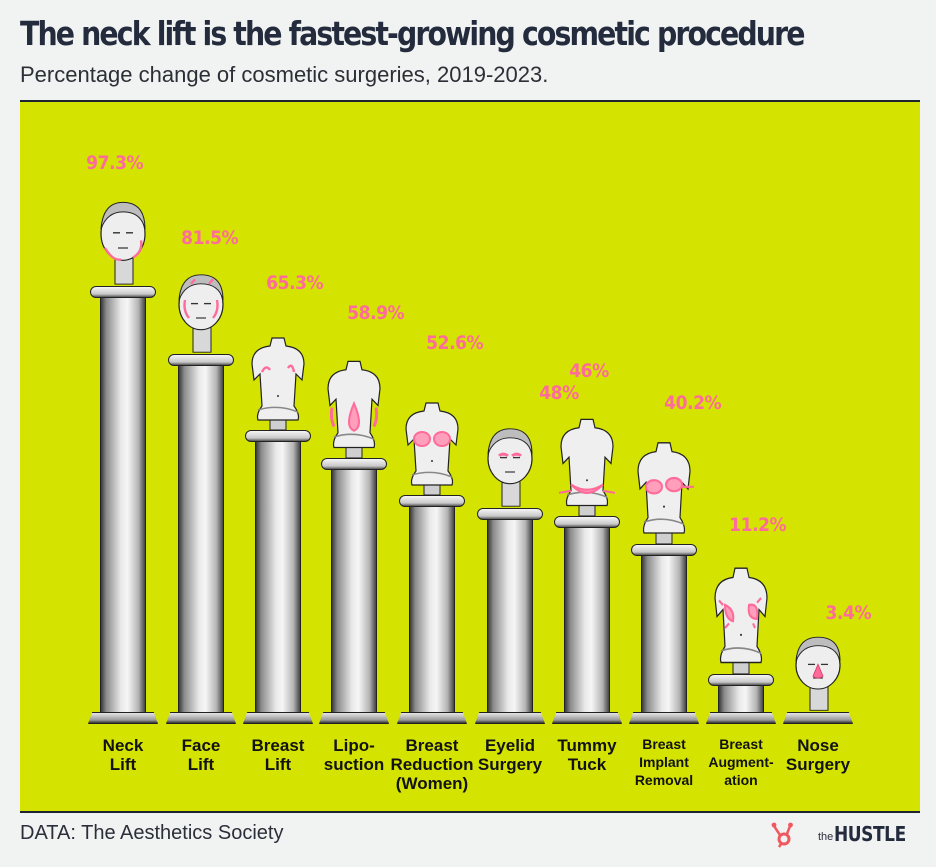 This screenshot has width=936, height=867. What do you see at coordinates (295, 283) in the screenshot?
I see `value-label: 65.3%` at bounding box center [295, 283].